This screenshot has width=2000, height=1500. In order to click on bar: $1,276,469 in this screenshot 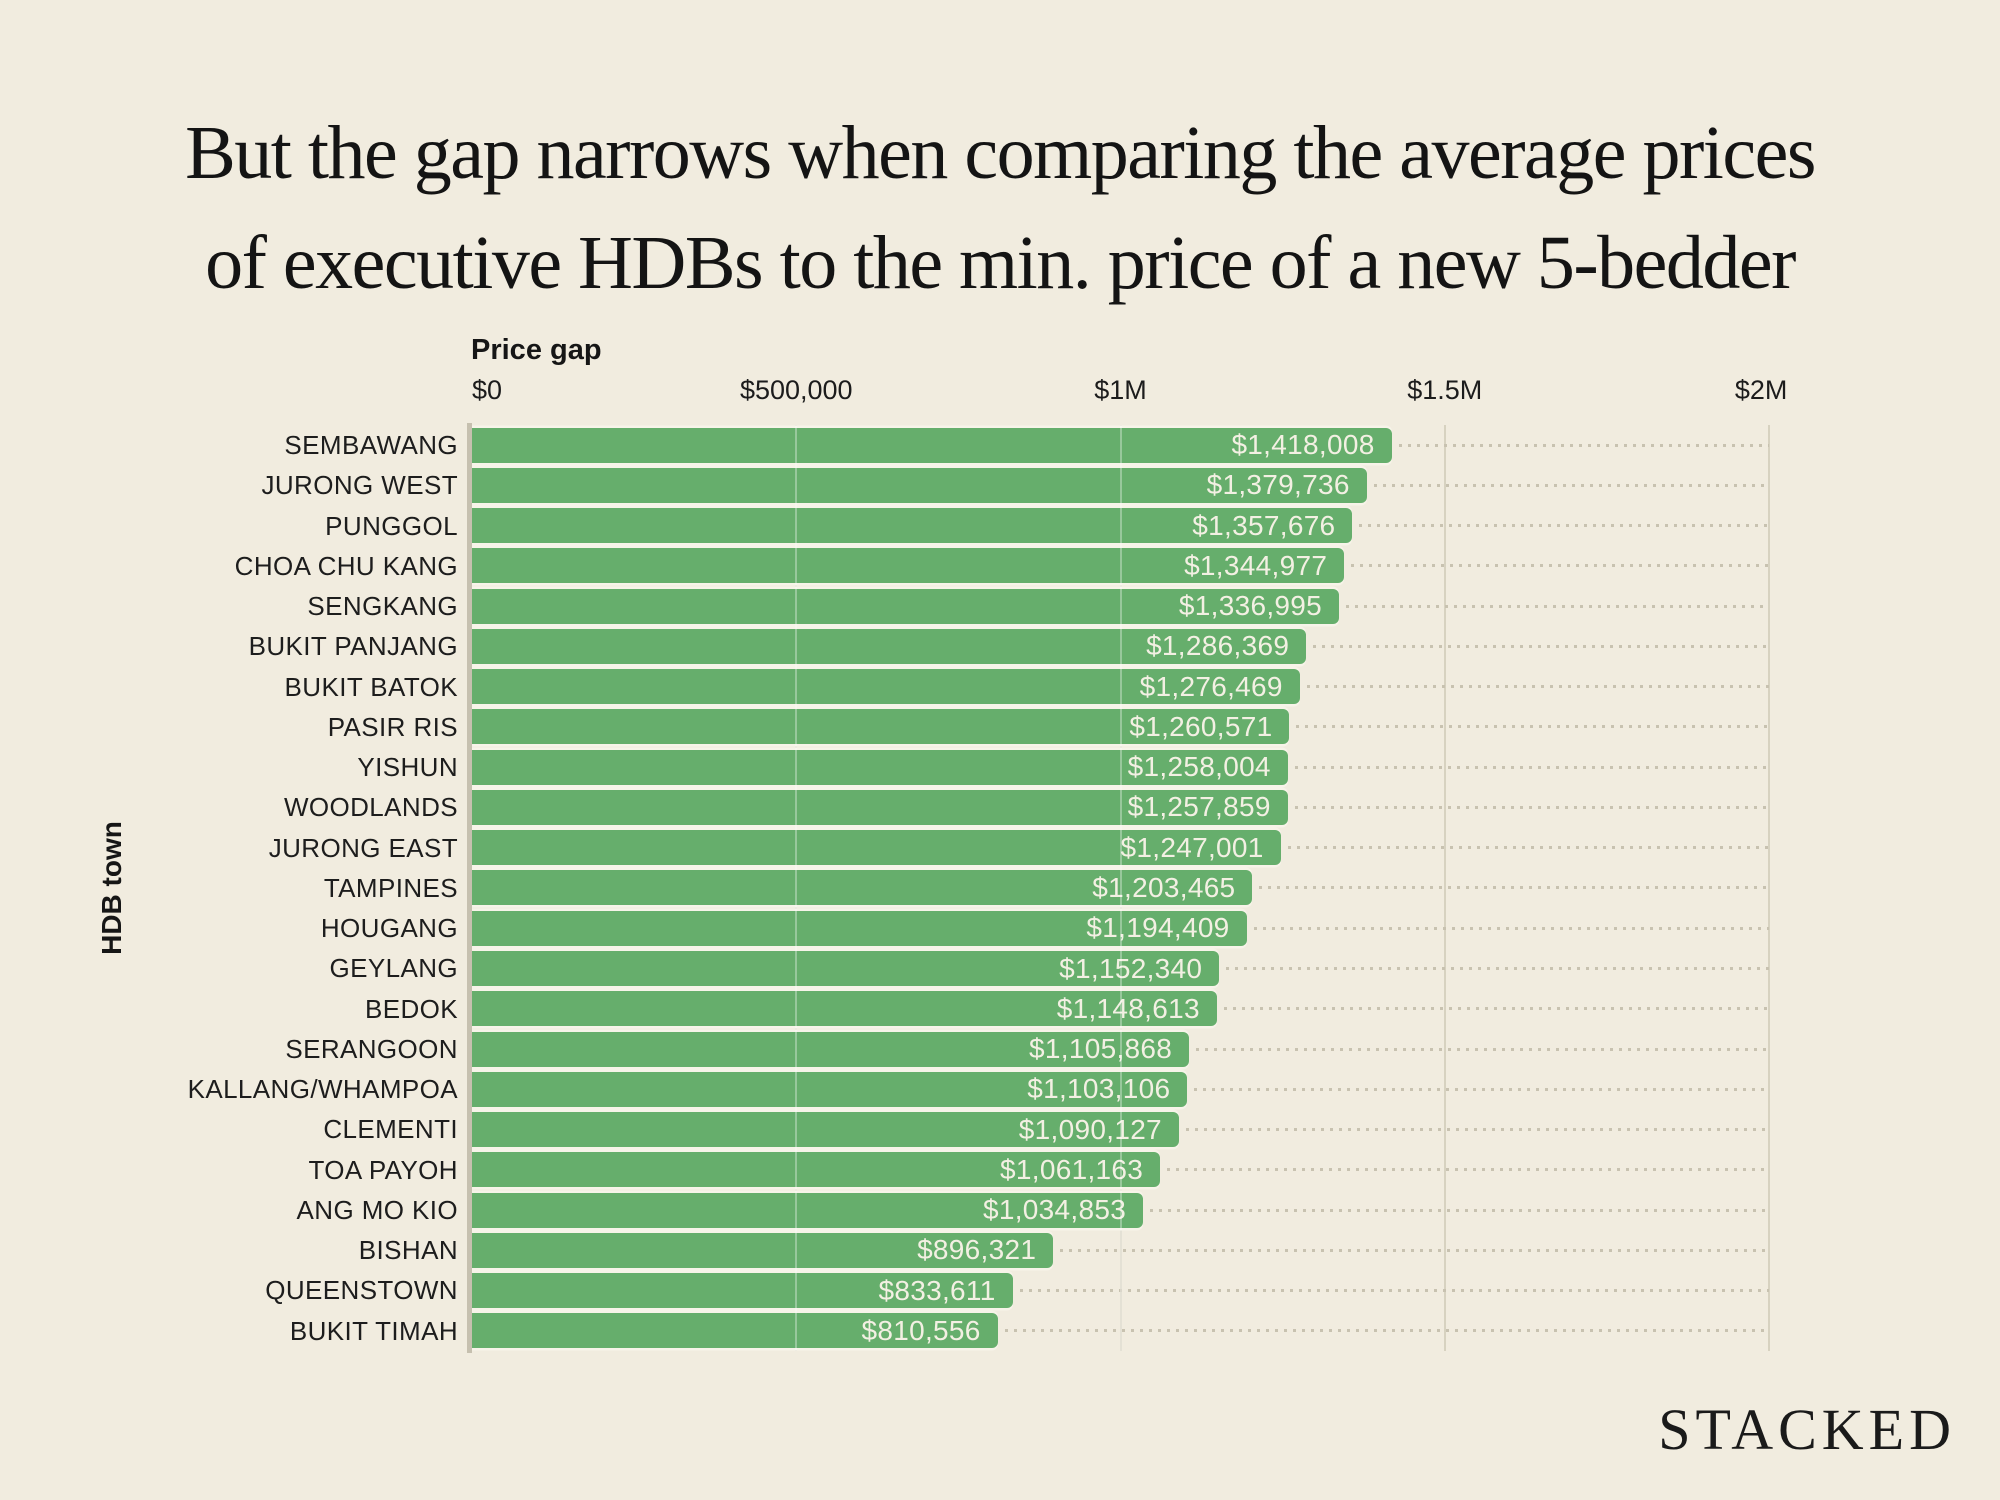, I will do `click(886, 687)`.